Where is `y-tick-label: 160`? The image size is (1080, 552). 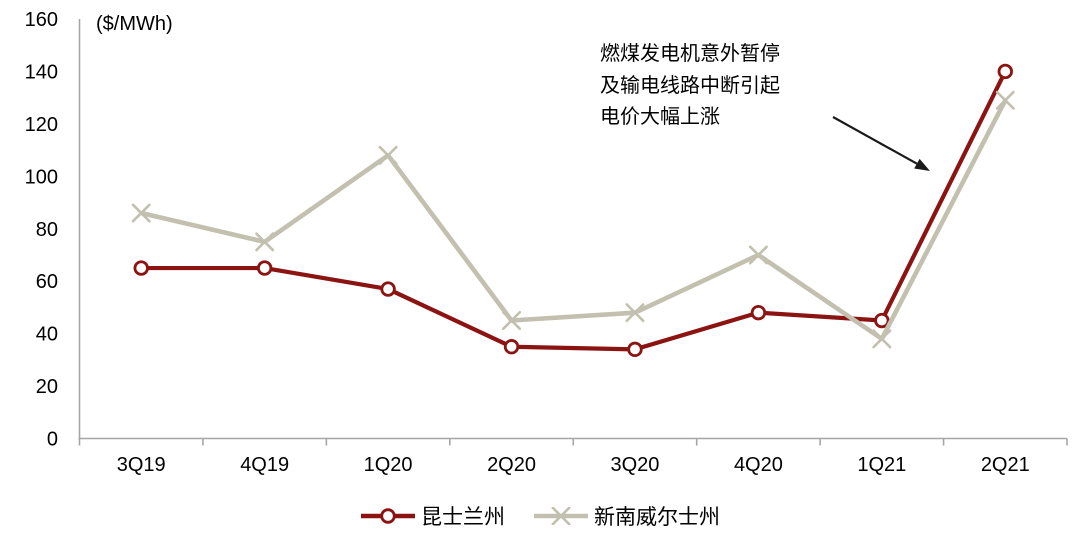
y-tick-label: 160 is located at coordinates (41, 20).